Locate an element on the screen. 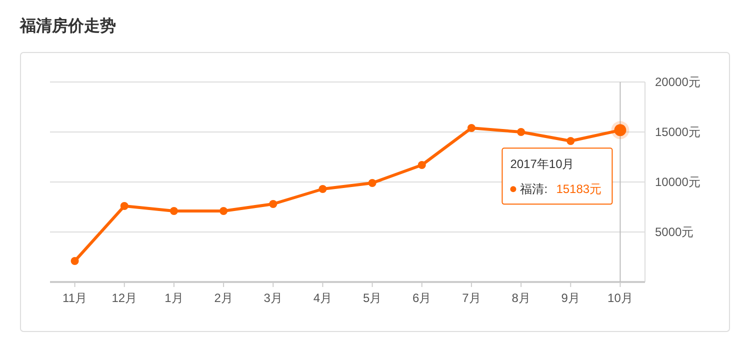 The image size is (731, 341). annotation: 2017年10月 is located at coordinates (542, 164).